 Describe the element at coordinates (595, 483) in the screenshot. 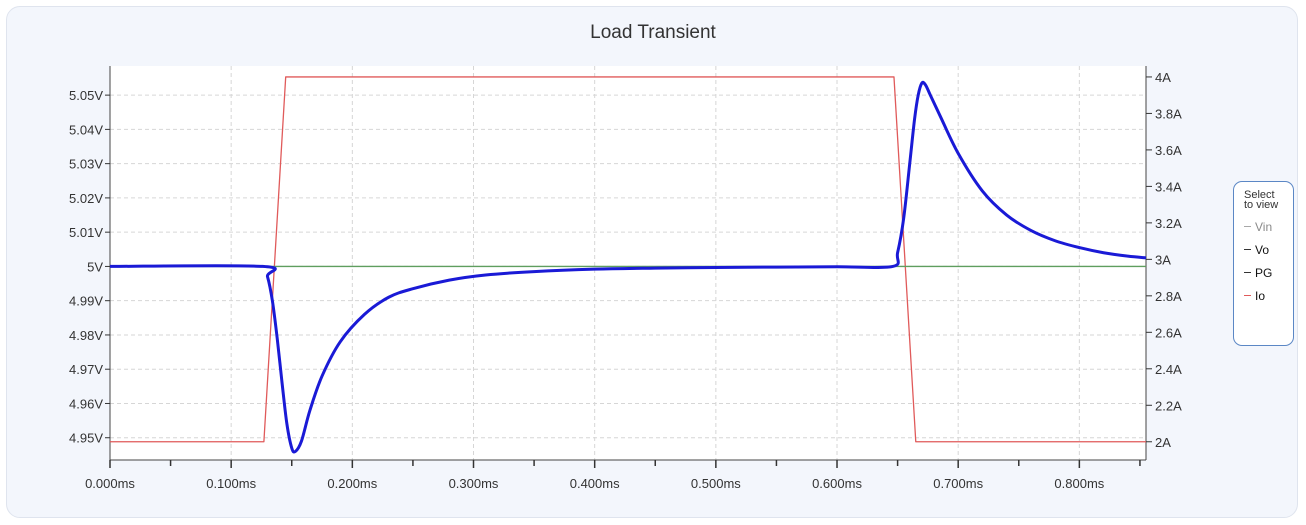

I see `x-tick-label: 0.400ms` at that location.